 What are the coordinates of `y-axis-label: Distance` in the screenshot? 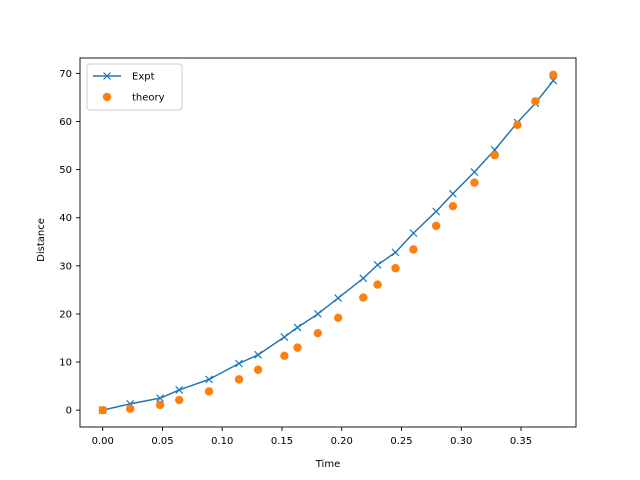 It's located at (41, 240).